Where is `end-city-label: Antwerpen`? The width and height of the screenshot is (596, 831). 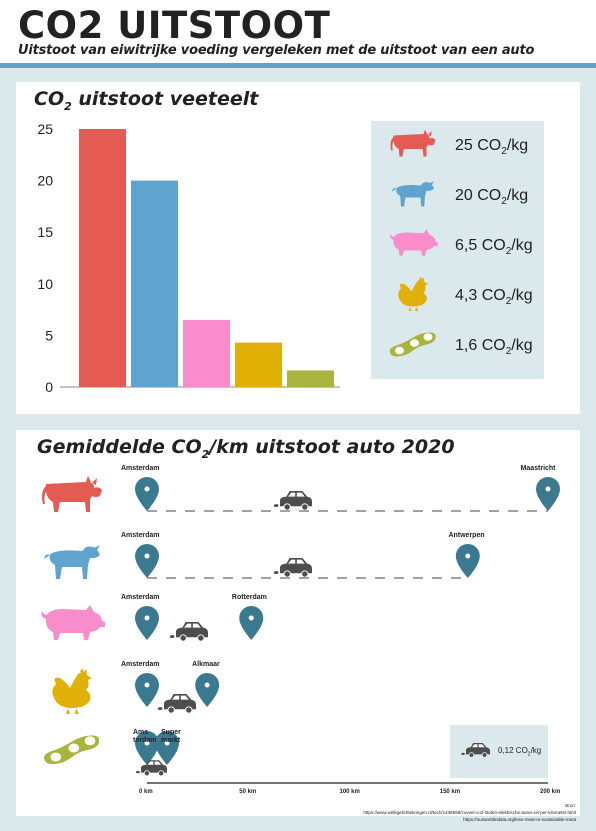 end-city-label: Antwerpen is located at coordinates (466, 536).